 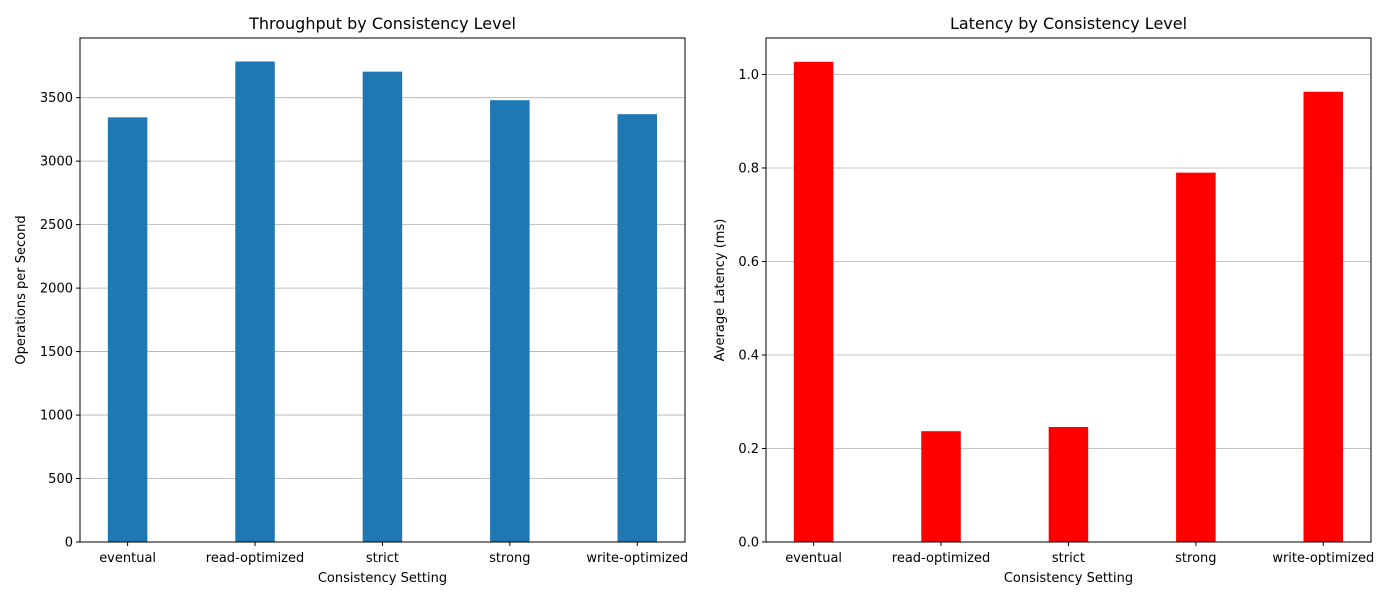 I want to click on throughput-y-tick-label: 1500, so click(x=56, y=352).